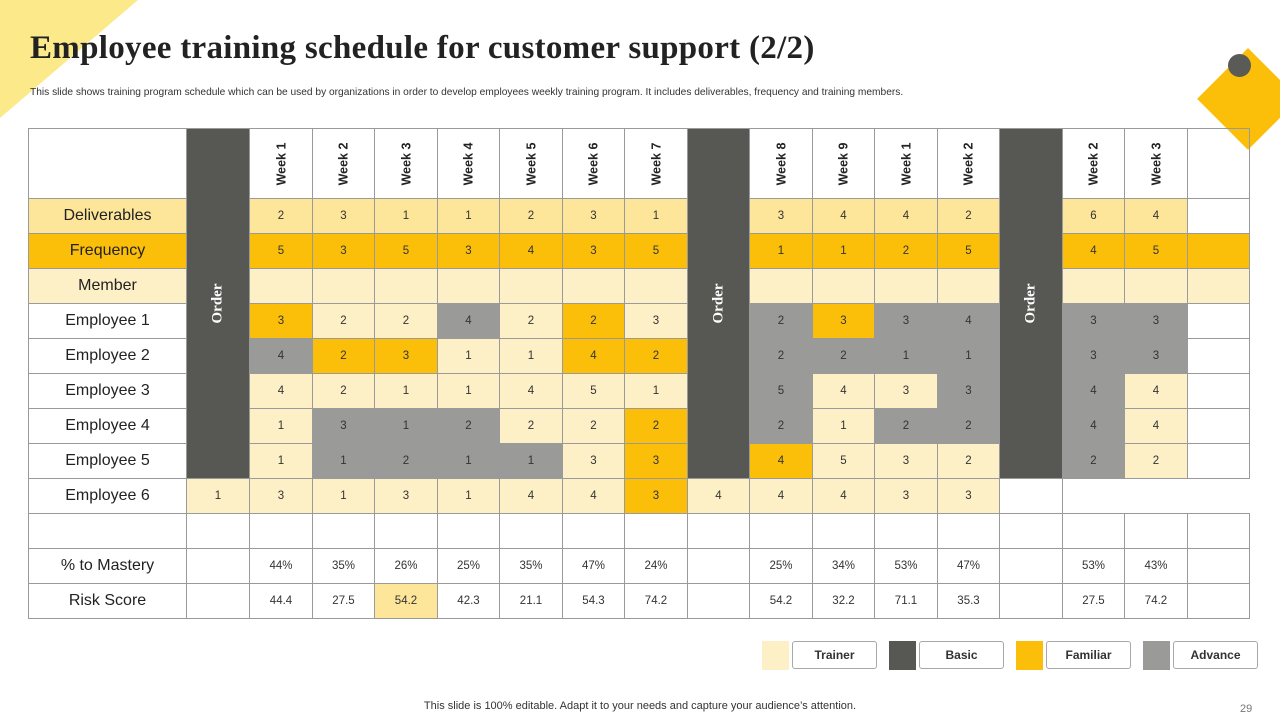  Describe the element at coordinates (468, 601) in the screenshot. I see `value-cell: 42.3` at that location.